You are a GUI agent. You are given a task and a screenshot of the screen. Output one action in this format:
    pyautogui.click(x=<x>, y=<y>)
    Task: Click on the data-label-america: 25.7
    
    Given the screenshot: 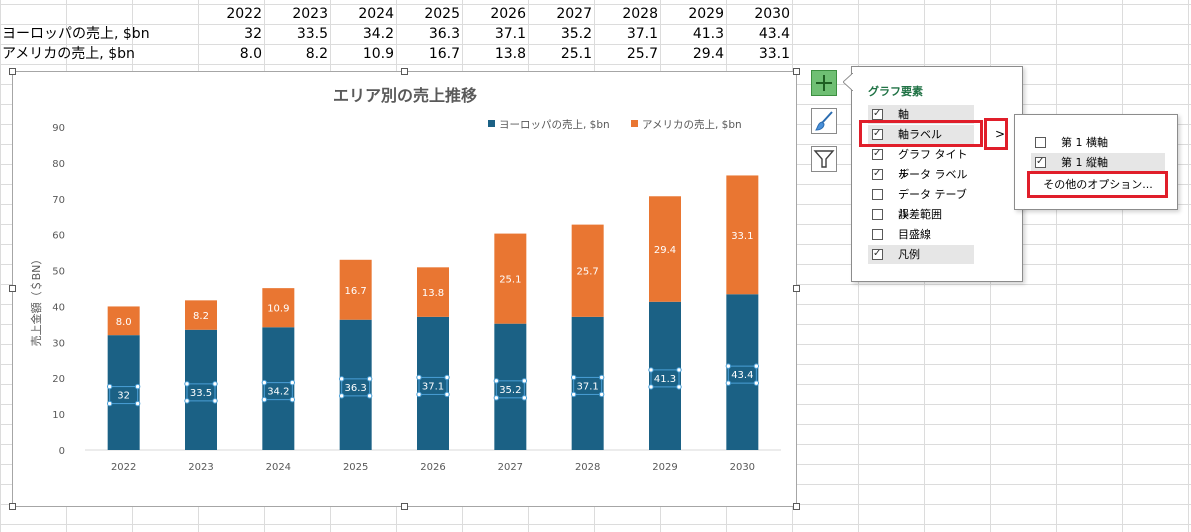 What is the action you would take?
    pyautogui.click(x=588, y=272)
    